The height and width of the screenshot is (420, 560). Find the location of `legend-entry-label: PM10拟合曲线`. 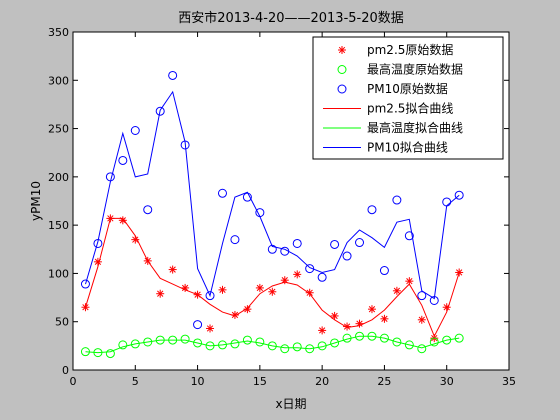

legend-entry-label: PM10拟合曲线 is located at coordinates (407, 147).